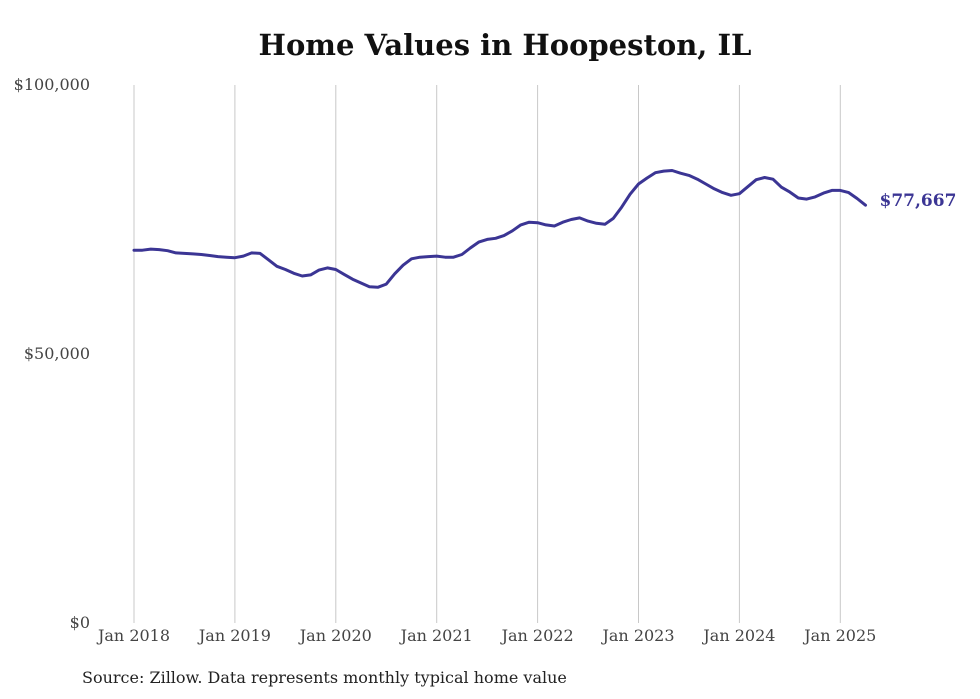 This screenshot has height=699, width=980. Describe the element at coordinates (637, 635) in the screenshot. I see `x-tick-label: Jan 2023` at that location.